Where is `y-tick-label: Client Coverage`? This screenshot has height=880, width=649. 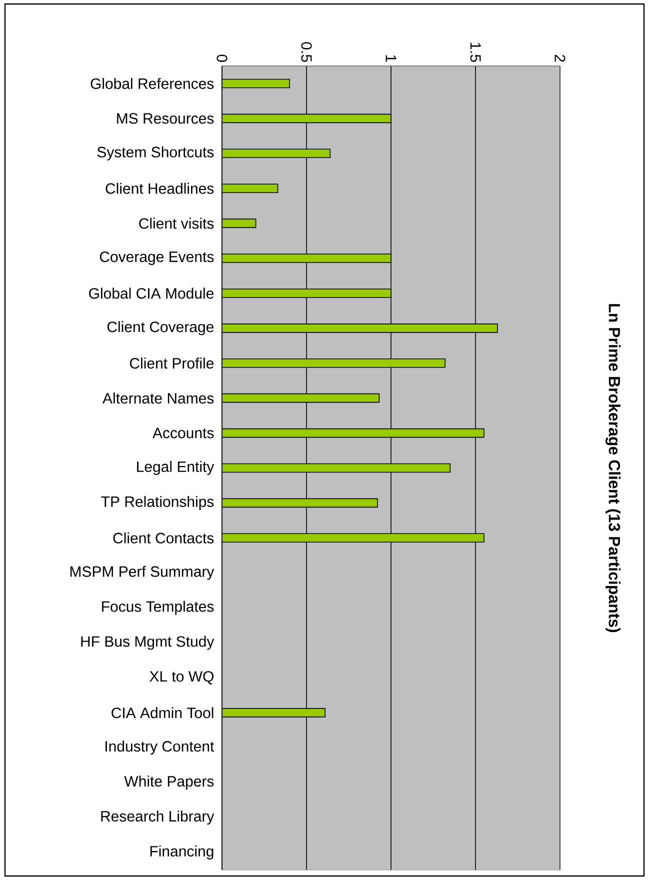
y-tick-label: Client Coverage is located at coordinates (160, 328).